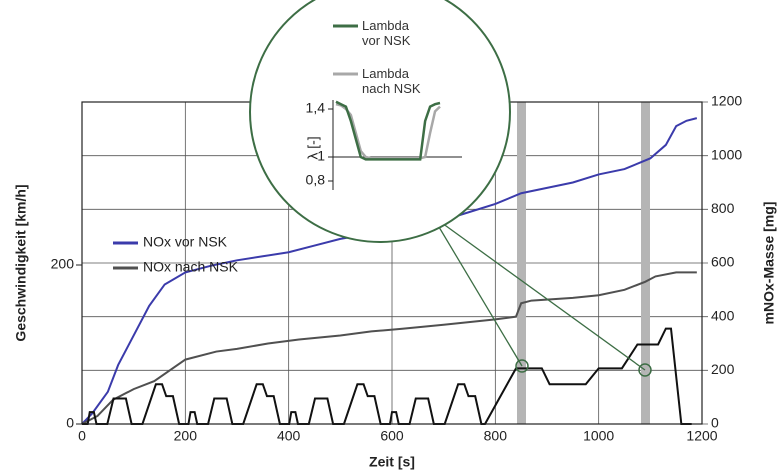  I want to click on x-tick-label: 400, so click(289, 436).